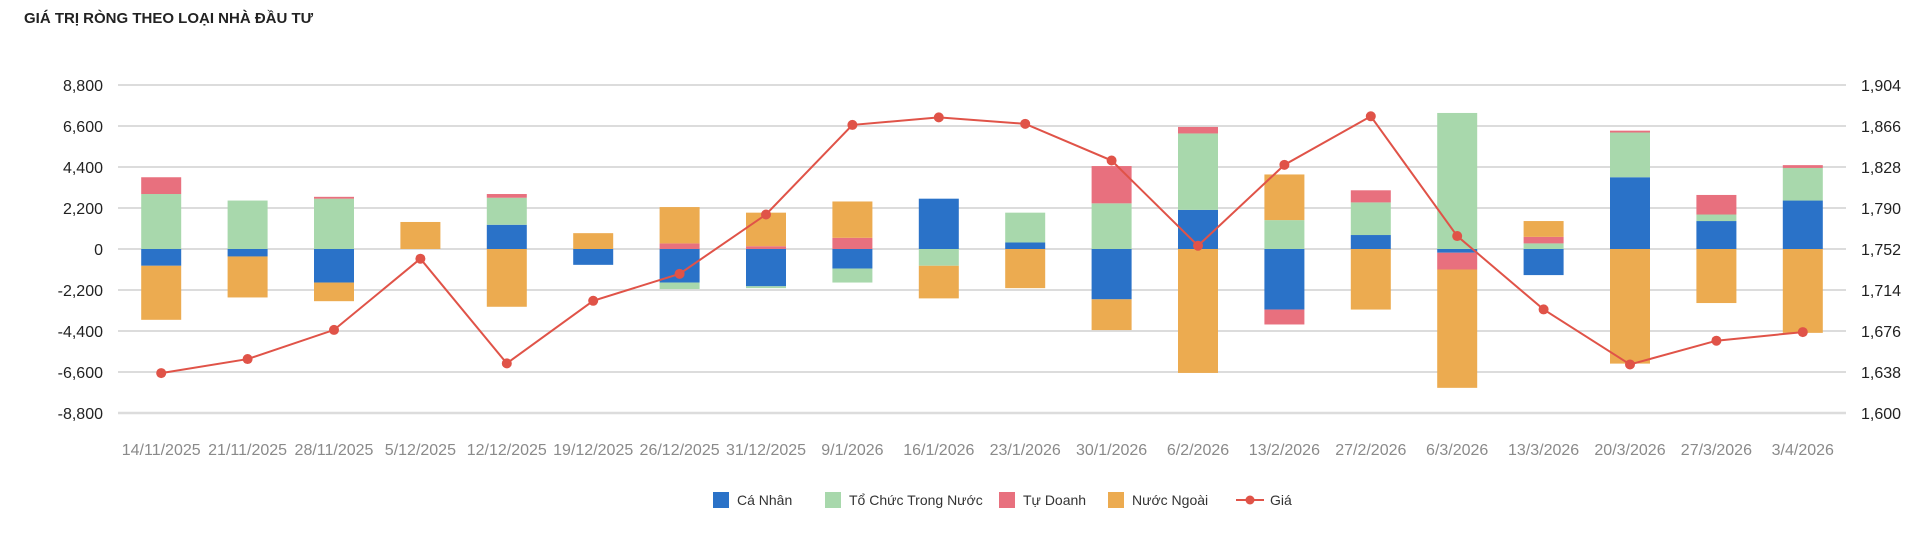 The image size is (1920, 535). Describe the element at coordinates (1370, 450) in the screenshot. I see `x-tick-label: 27/2/2026` at that location.